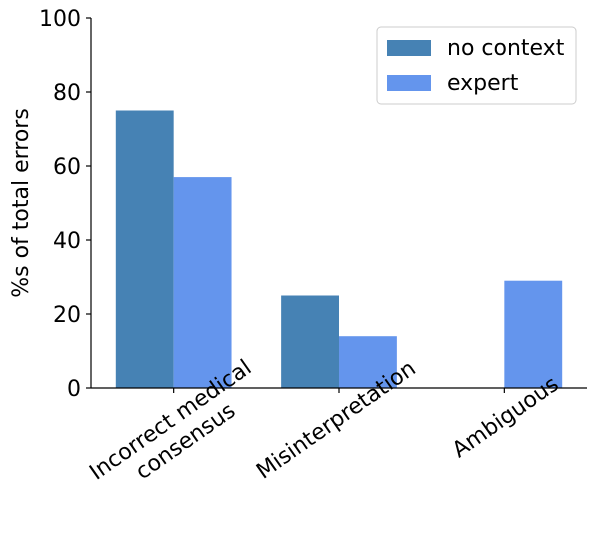  What do you see at coordinates (67, 167) in the screenshot?
I see `y-tick-label: 60` at bounding box center [67, 167].